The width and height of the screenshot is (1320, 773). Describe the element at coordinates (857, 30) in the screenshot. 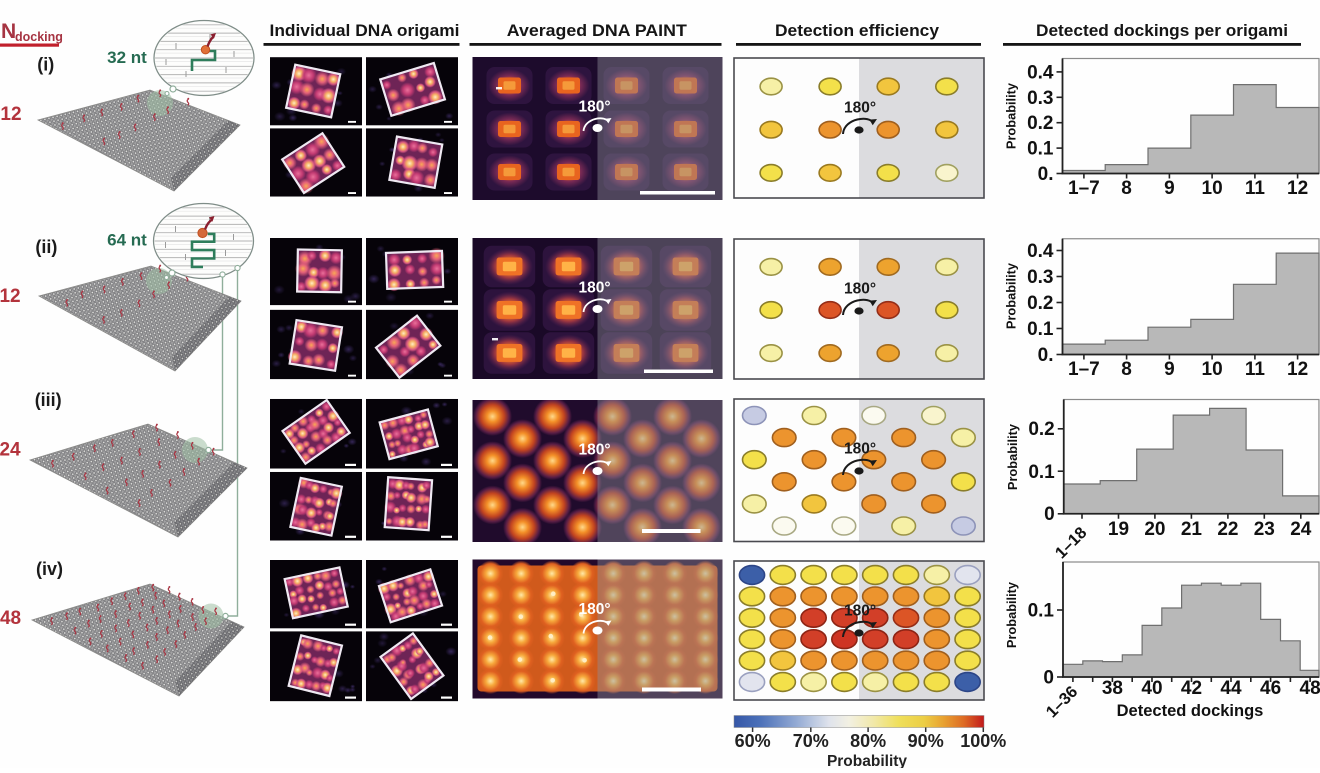

I see `svg-text: Detection efficiency` at that location.